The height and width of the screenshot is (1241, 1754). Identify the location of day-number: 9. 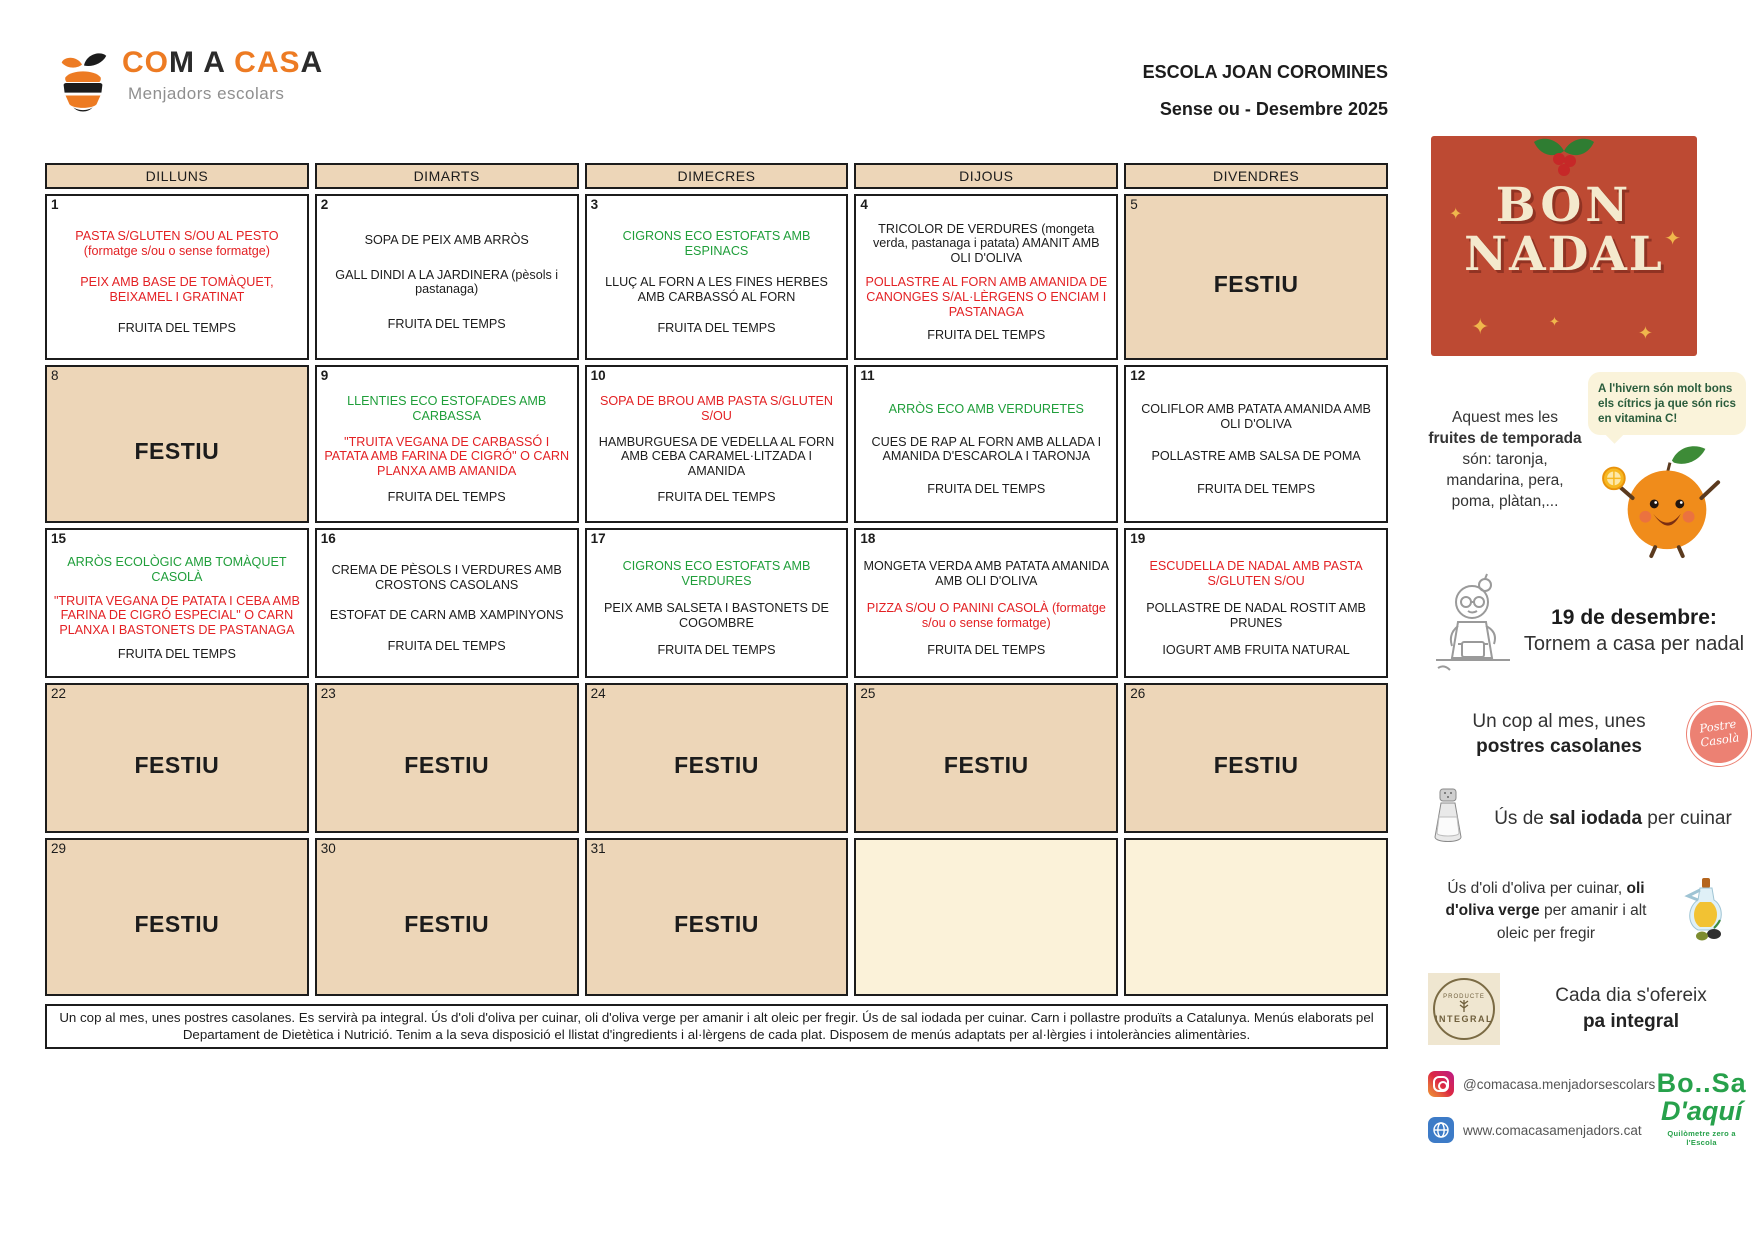
(324, 375).